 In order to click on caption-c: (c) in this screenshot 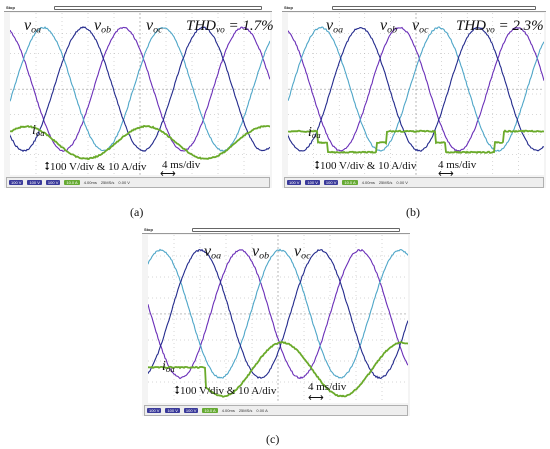, I will do `click(272, 439)`.